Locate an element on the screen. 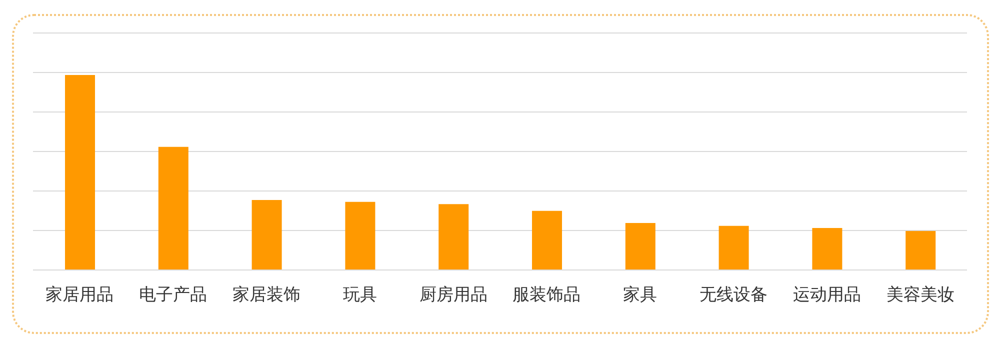  x-tick-label: 家居用品 is located at coordinates (80, 295).